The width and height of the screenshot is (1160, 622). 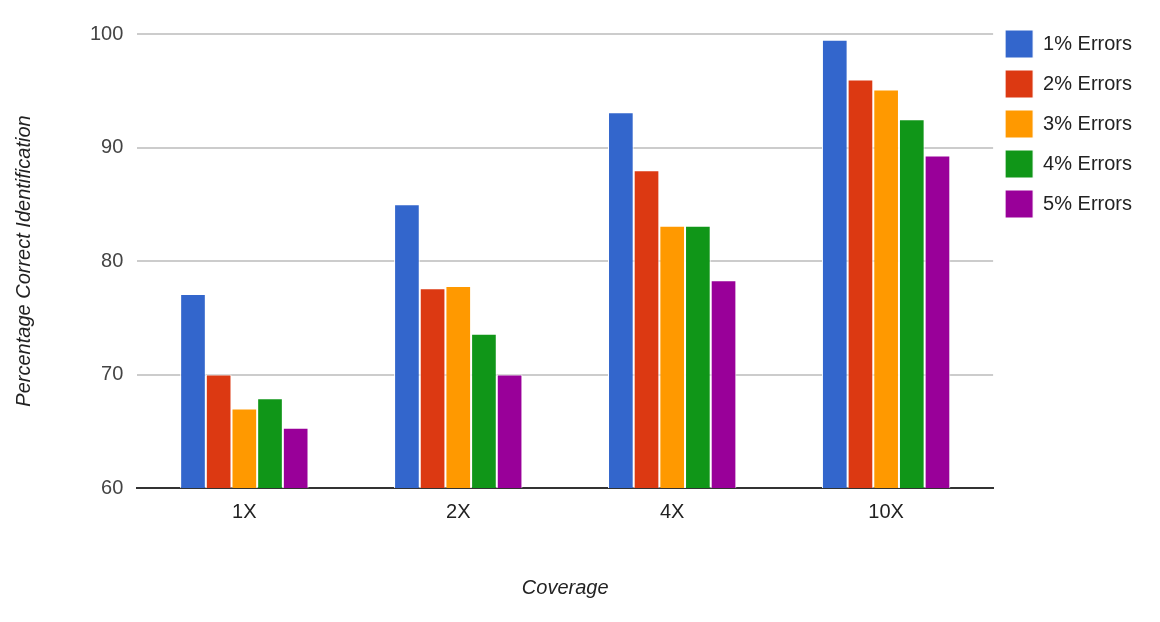 What do you see at coordinates (886, 510) in the screenshot?
I see `x-tick-label: 10X` at bounding box center [886, 510].